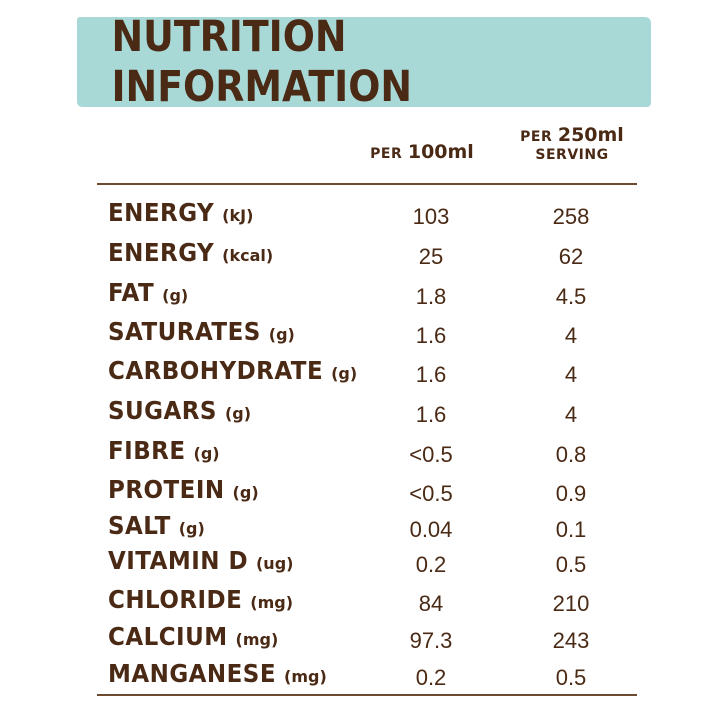  Describe the element at coordinates (360, 455) in the screenshot. I see `table-row: FIBRE (g) <0.5 0.8` at that location.